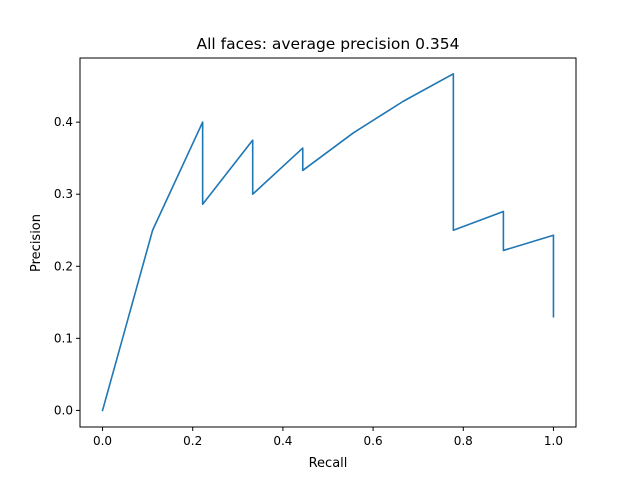 Image resolution: width=640 pixels, height=480 pixels. Describe the element at coordinates (63, 338) in the screenshot. I see `y-tick-label: 0.1` at that location.